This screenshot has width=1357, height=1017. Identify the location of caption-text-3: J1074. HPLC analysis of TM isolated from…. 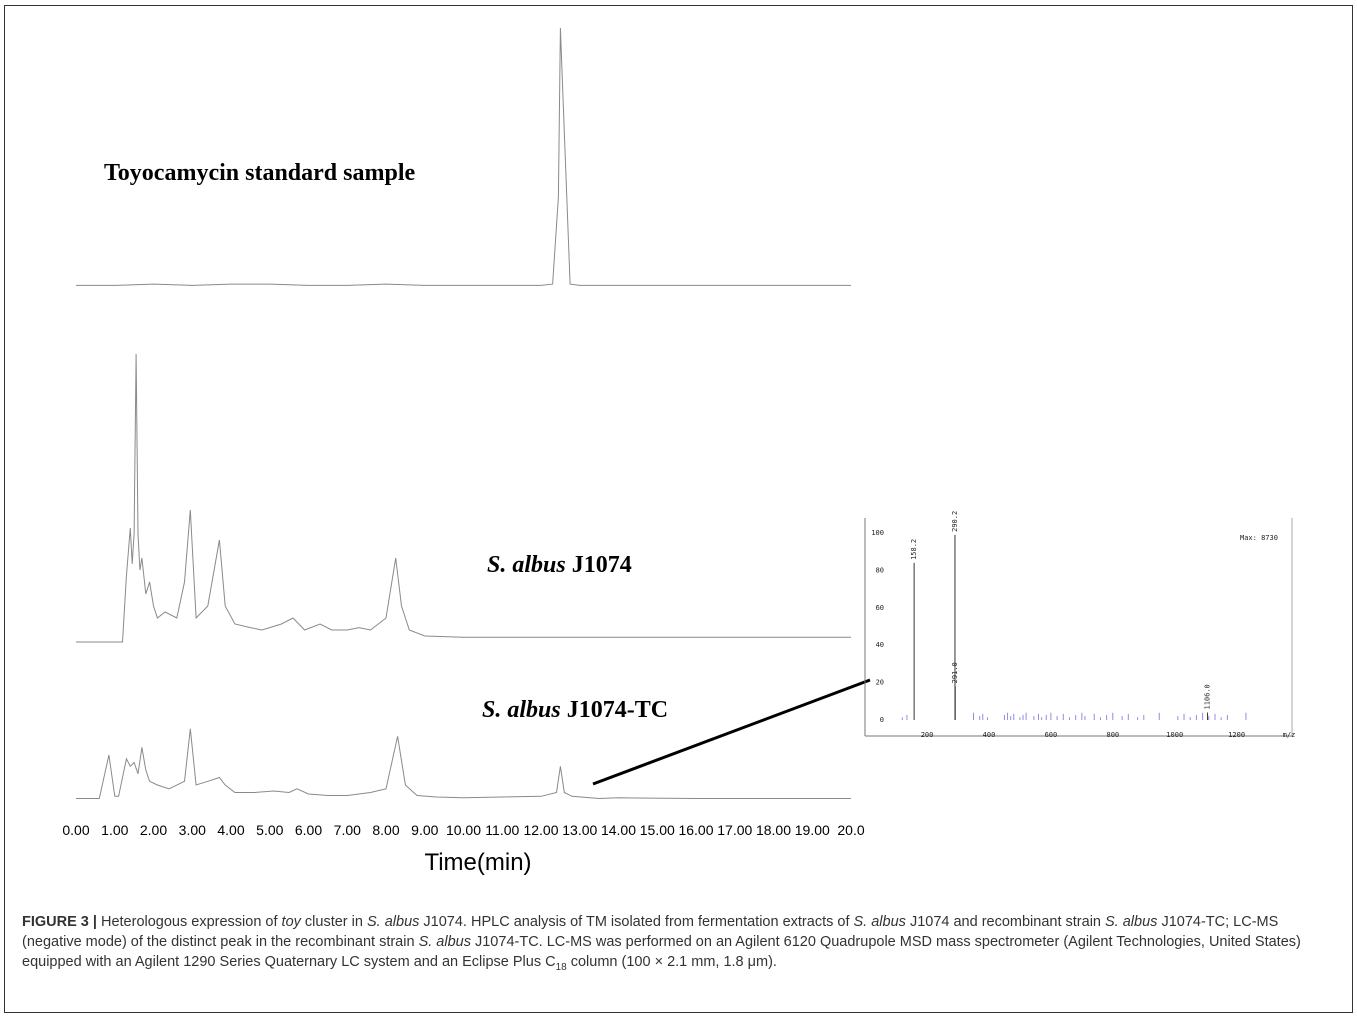
(636, 922).